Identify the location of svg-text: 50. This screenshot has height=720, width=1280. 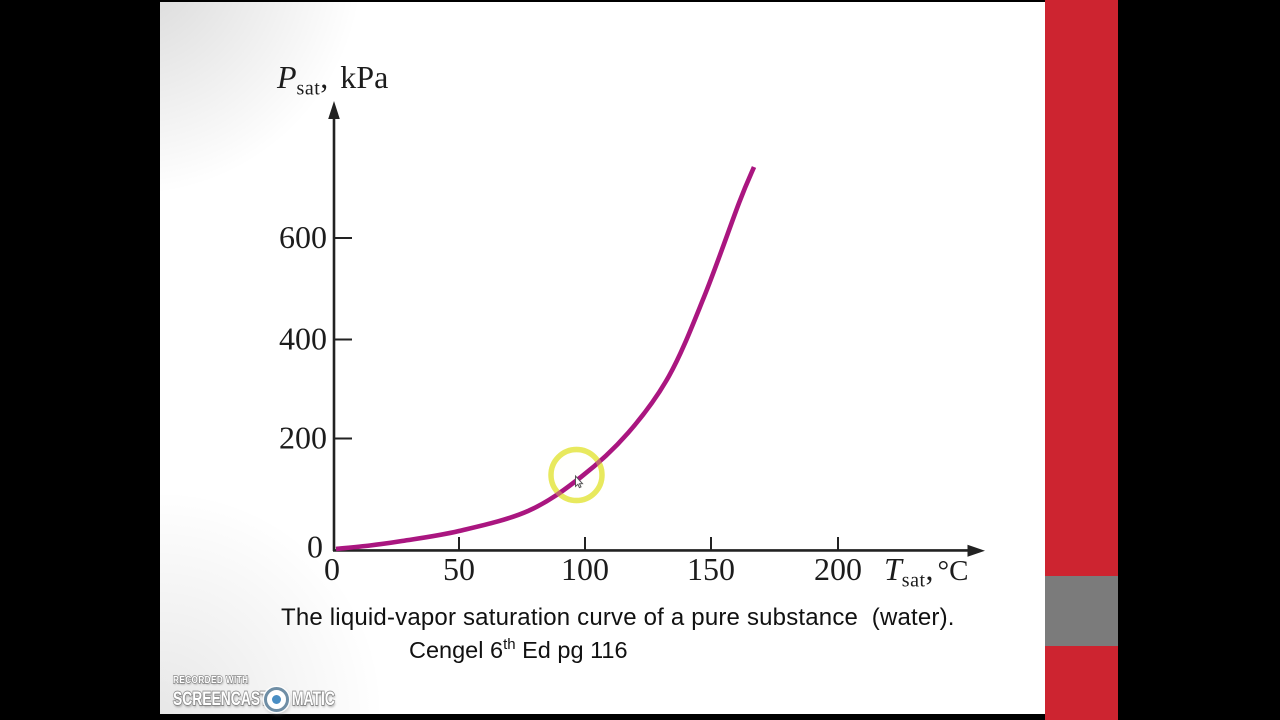
(459, 569).